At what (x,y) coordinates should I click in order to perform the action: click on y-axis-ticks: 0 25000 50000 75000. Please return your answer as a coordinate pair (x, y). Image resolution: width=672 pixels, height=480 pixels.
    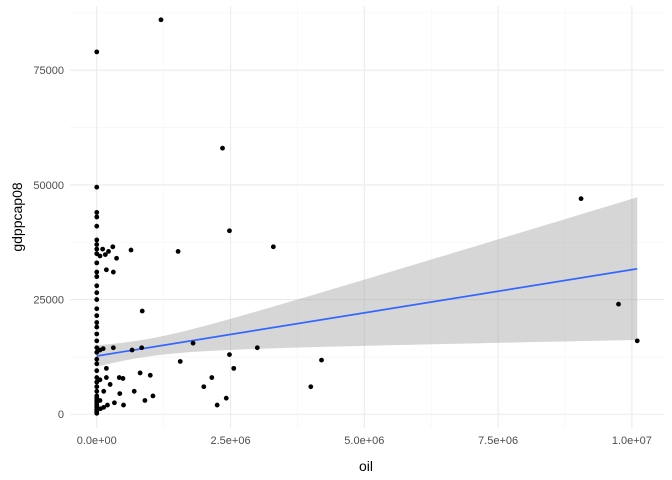
    Looking at the image, I should click on (48, 243).